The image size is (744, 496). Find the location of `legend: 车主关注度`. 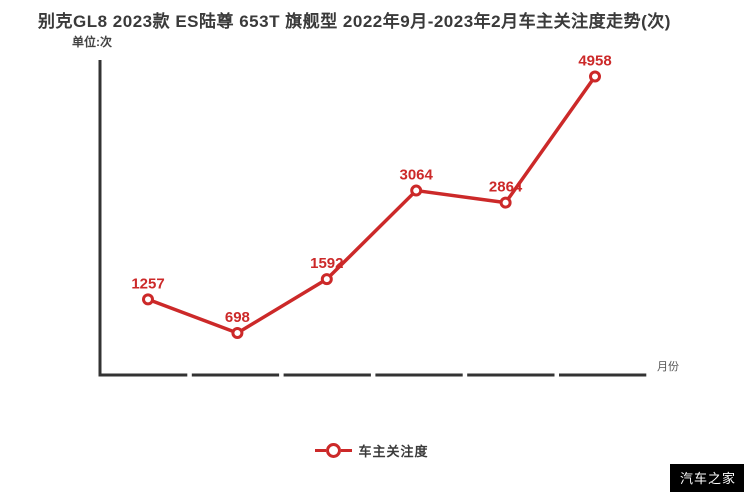

legend: 车主关注度 is located at coordinates (372, 450).